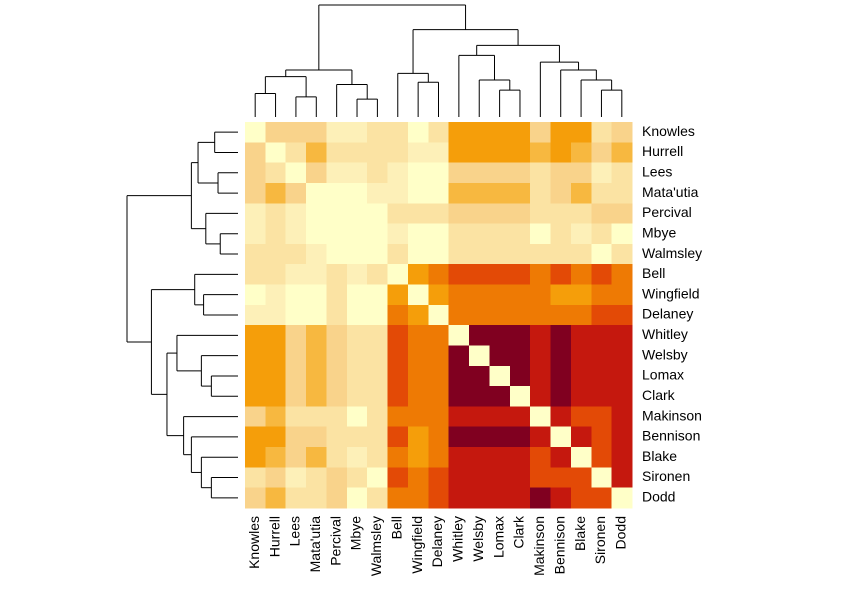 This screenshot has width=855, height=607. What do you see at coordinates (295, 531) in the screenshot?
I see `column-label: Lees` at bounding box center [295, 531].